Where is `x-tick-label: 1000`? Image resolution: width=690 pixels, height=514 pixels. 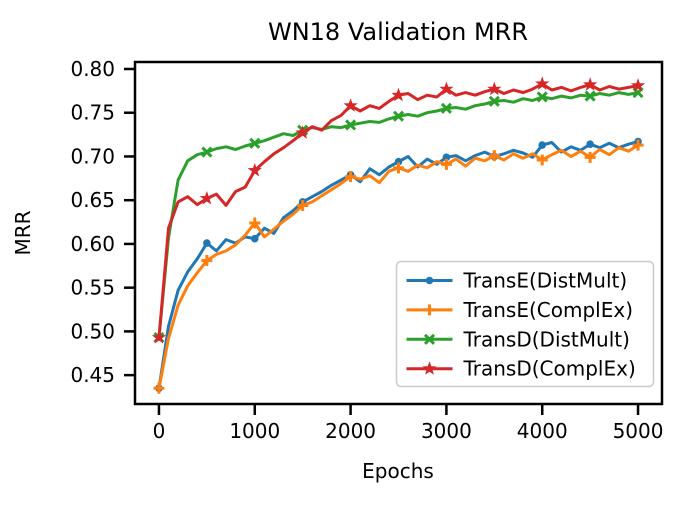
x-tick-label: 1000 is located at coordinates (254, 431).